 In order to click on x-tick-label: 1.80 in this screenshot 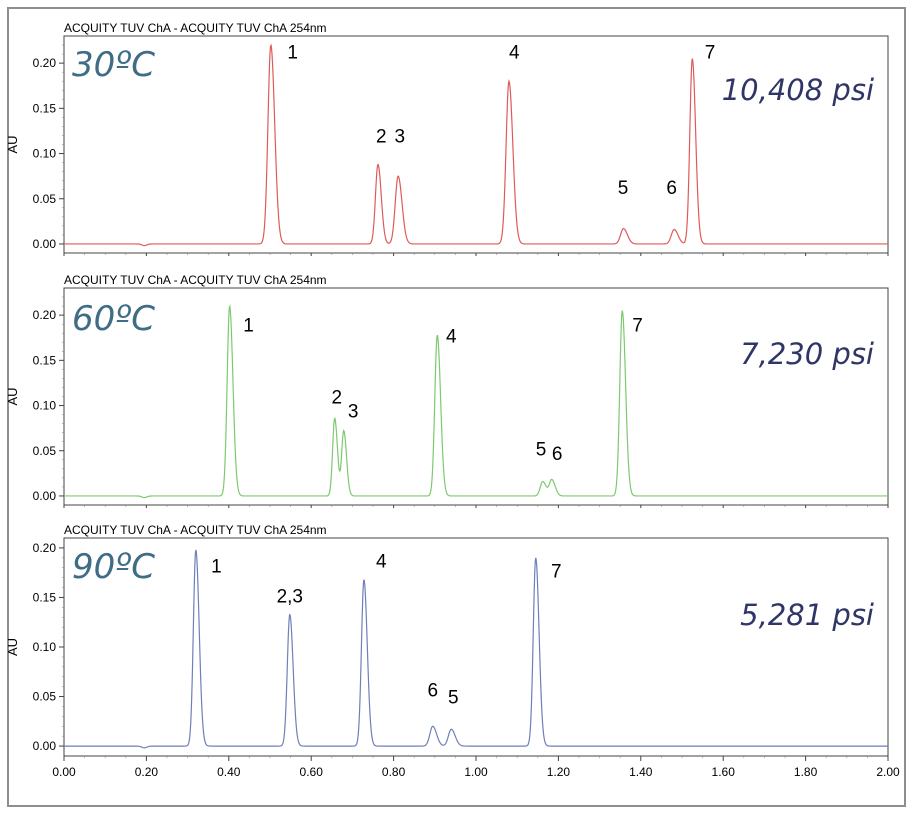, I will do `click(806, 772)`.